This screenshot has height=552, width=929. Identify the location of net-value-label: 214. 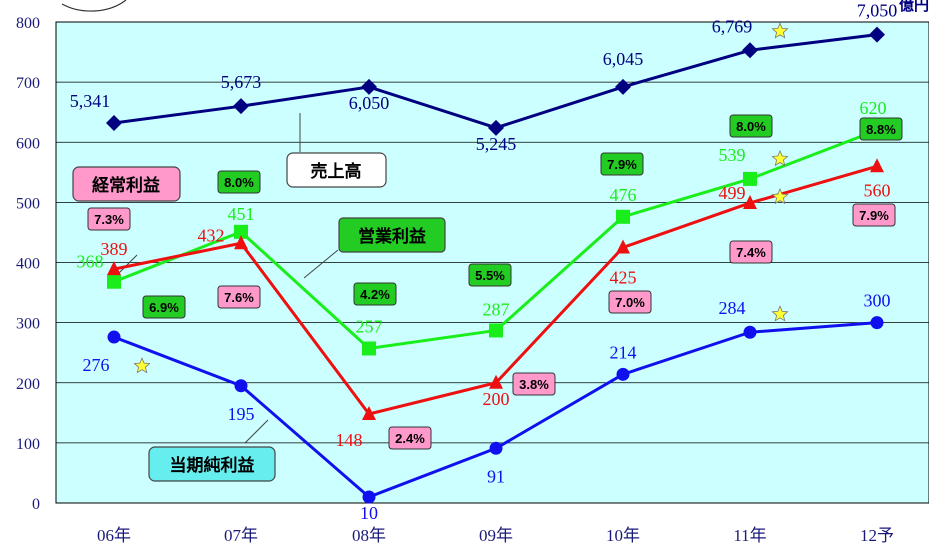
(623, 352).